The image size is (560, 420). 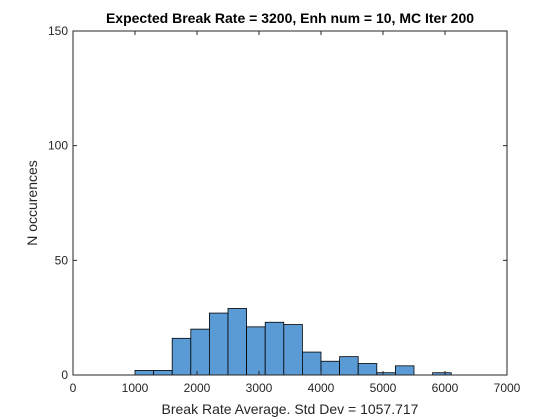 I want to click on y-axis-label: N occurences, so click(x=32, y=203).